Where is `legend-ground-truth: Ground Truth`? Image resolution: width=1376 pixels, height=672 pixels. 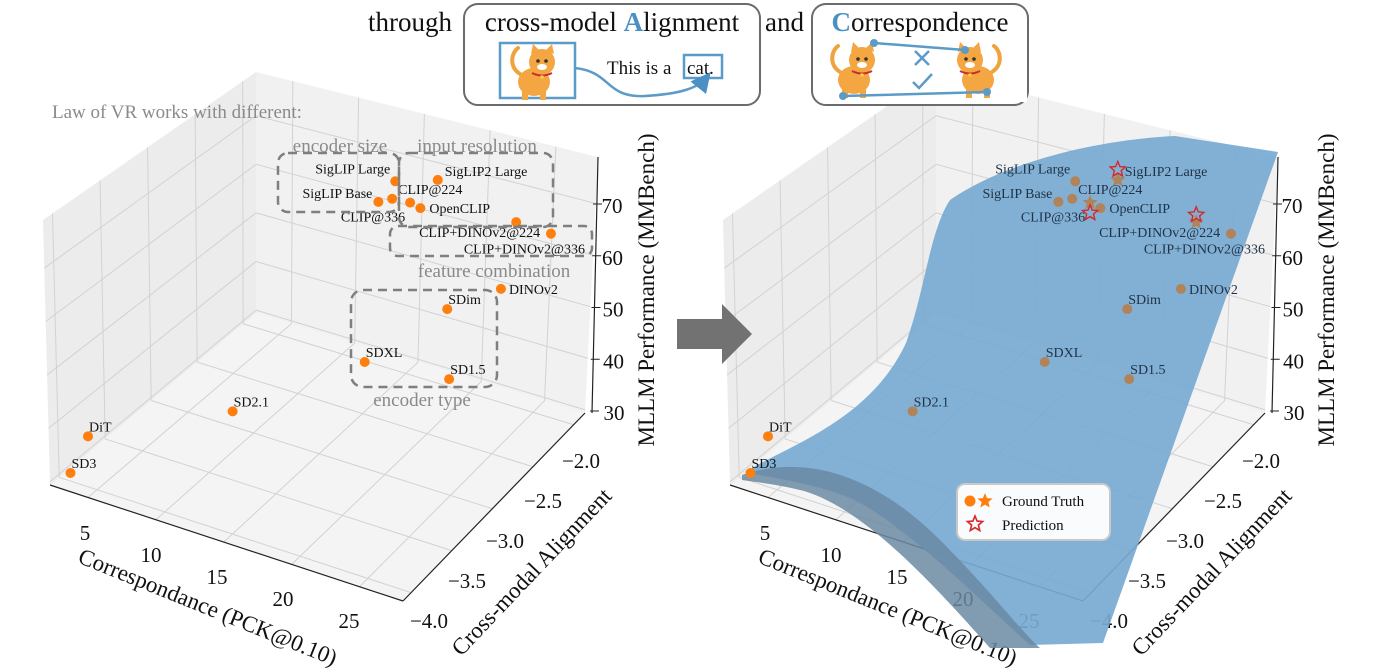 legend-ground-truth: Ground Truth is located at coordinates (1043, 502).